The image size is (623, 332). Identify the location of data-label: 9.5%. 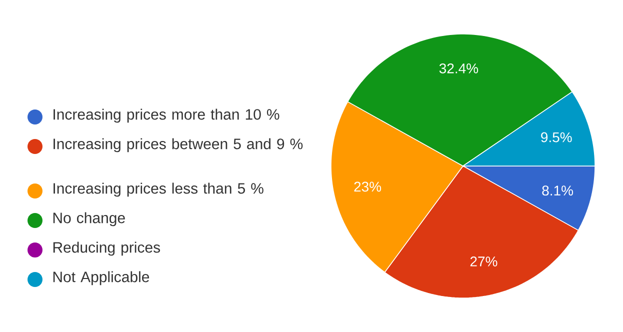
(556, 137).